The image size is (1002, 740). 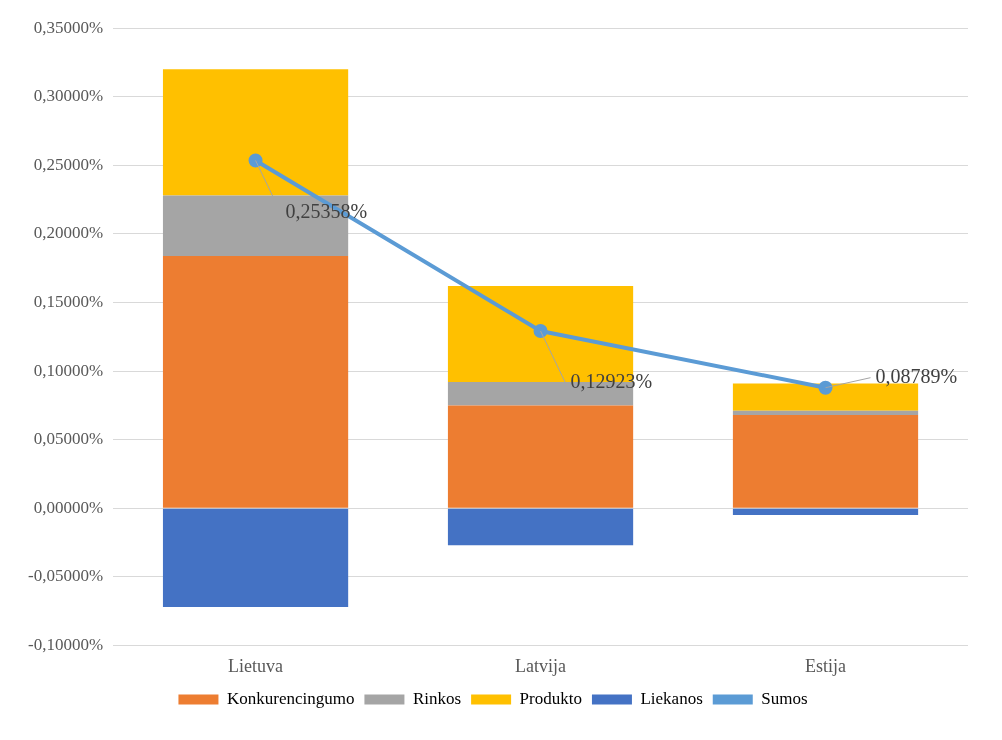 I want to click on legend-label: Konkurencingumo, so click(x=290, y=698).